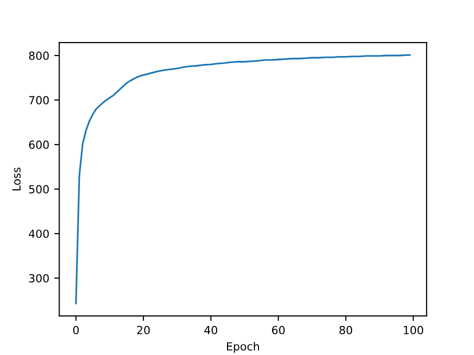 The height and width of the screenshot is (355, 474). I want to click on x-axis-title: Epoch, so click(243, 347).